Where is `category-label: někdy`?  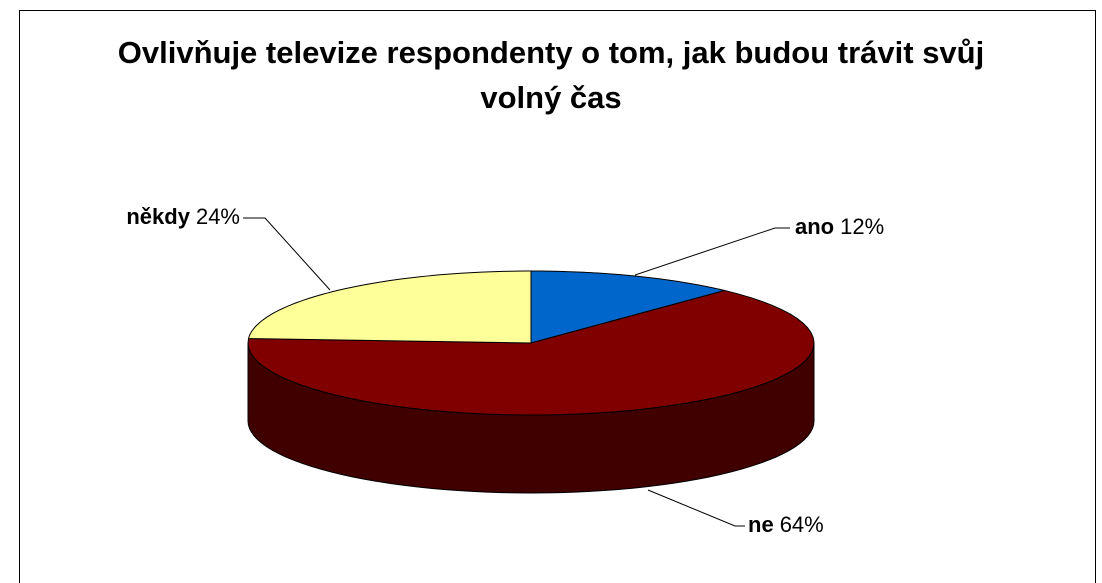
category-label: někdy is located at coordinates (158, 216).